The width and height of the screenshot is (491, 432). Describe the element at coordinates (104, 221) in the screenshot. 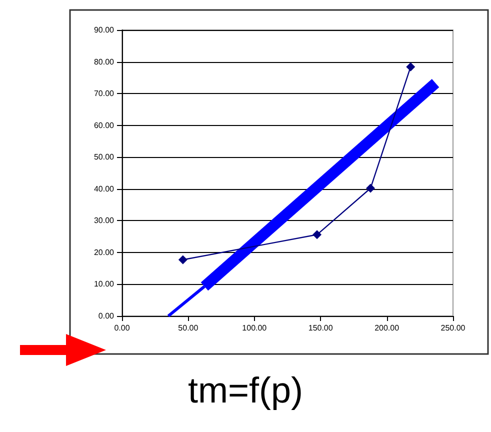

I see `y-tick-label: 30.00` at that location.